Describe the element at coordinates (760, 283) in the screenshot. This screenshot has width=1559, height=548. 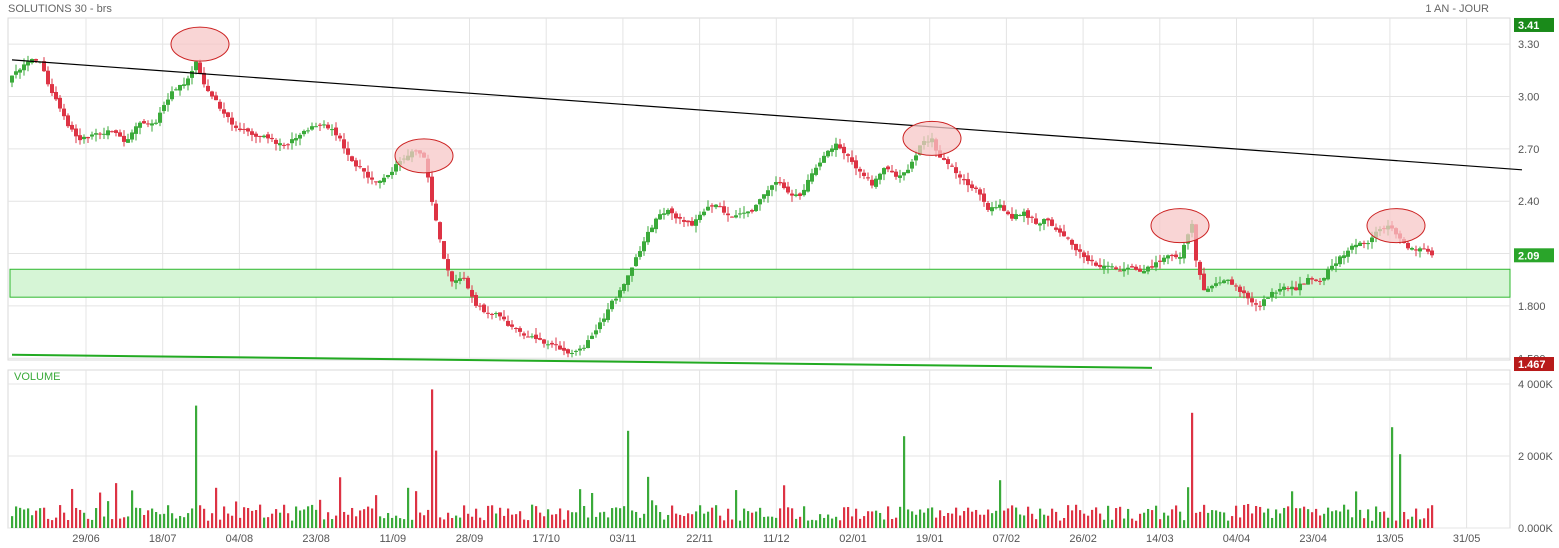
I see `support-zone-band` at that location.